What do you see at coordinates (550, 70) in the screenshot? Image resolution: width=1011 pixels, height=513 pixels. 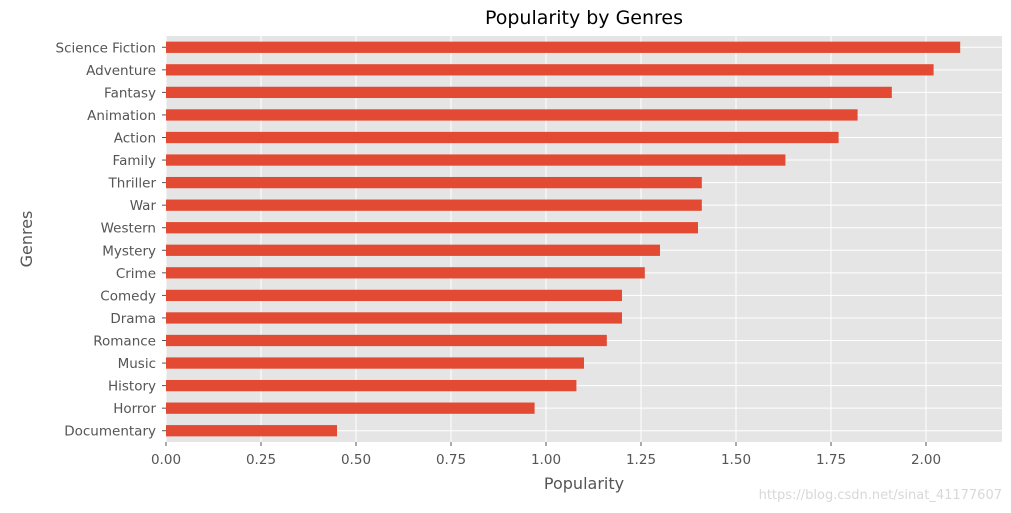 I see `bar-adventure` at bounding box center [550, 70].